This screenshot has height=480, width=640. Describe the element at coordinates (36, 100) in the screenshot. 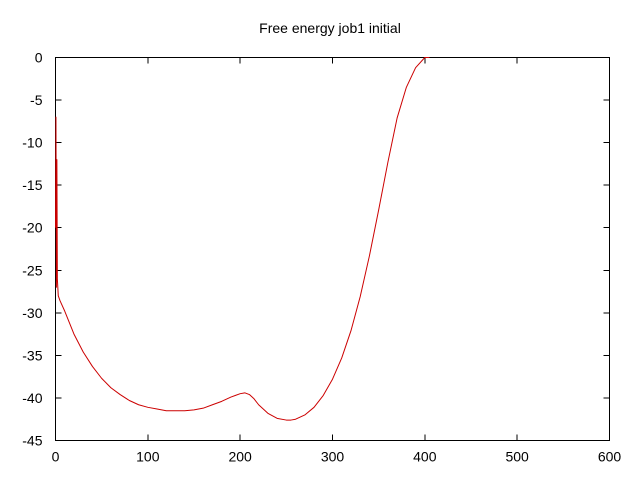

I see `y-tick-label: -5` at that location.